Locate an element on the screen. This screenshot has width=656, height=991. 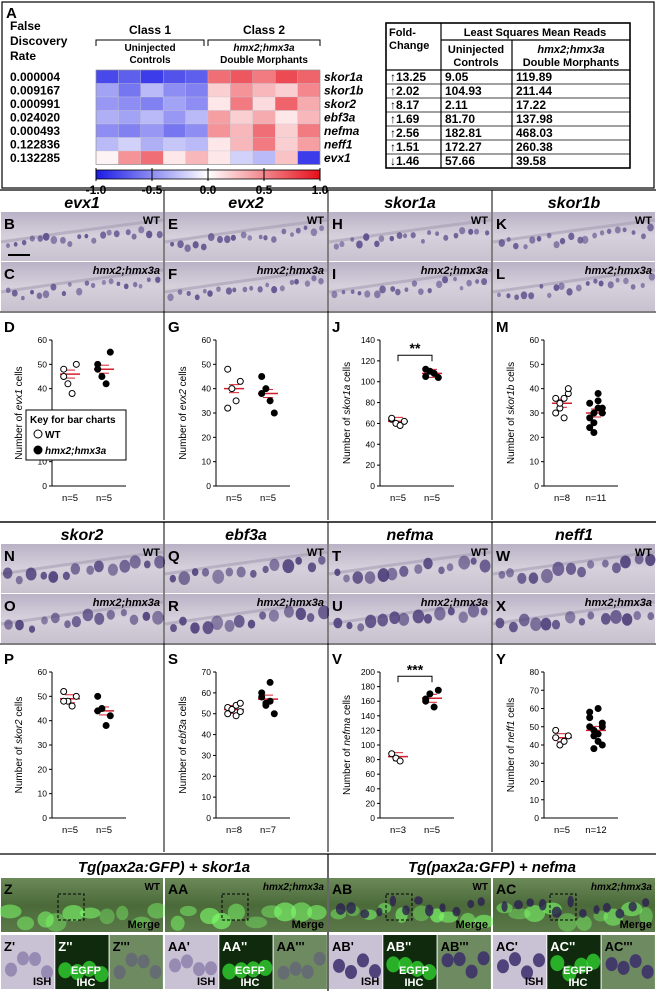
egfp-label: EGFP is located at coordinates (578, 971).